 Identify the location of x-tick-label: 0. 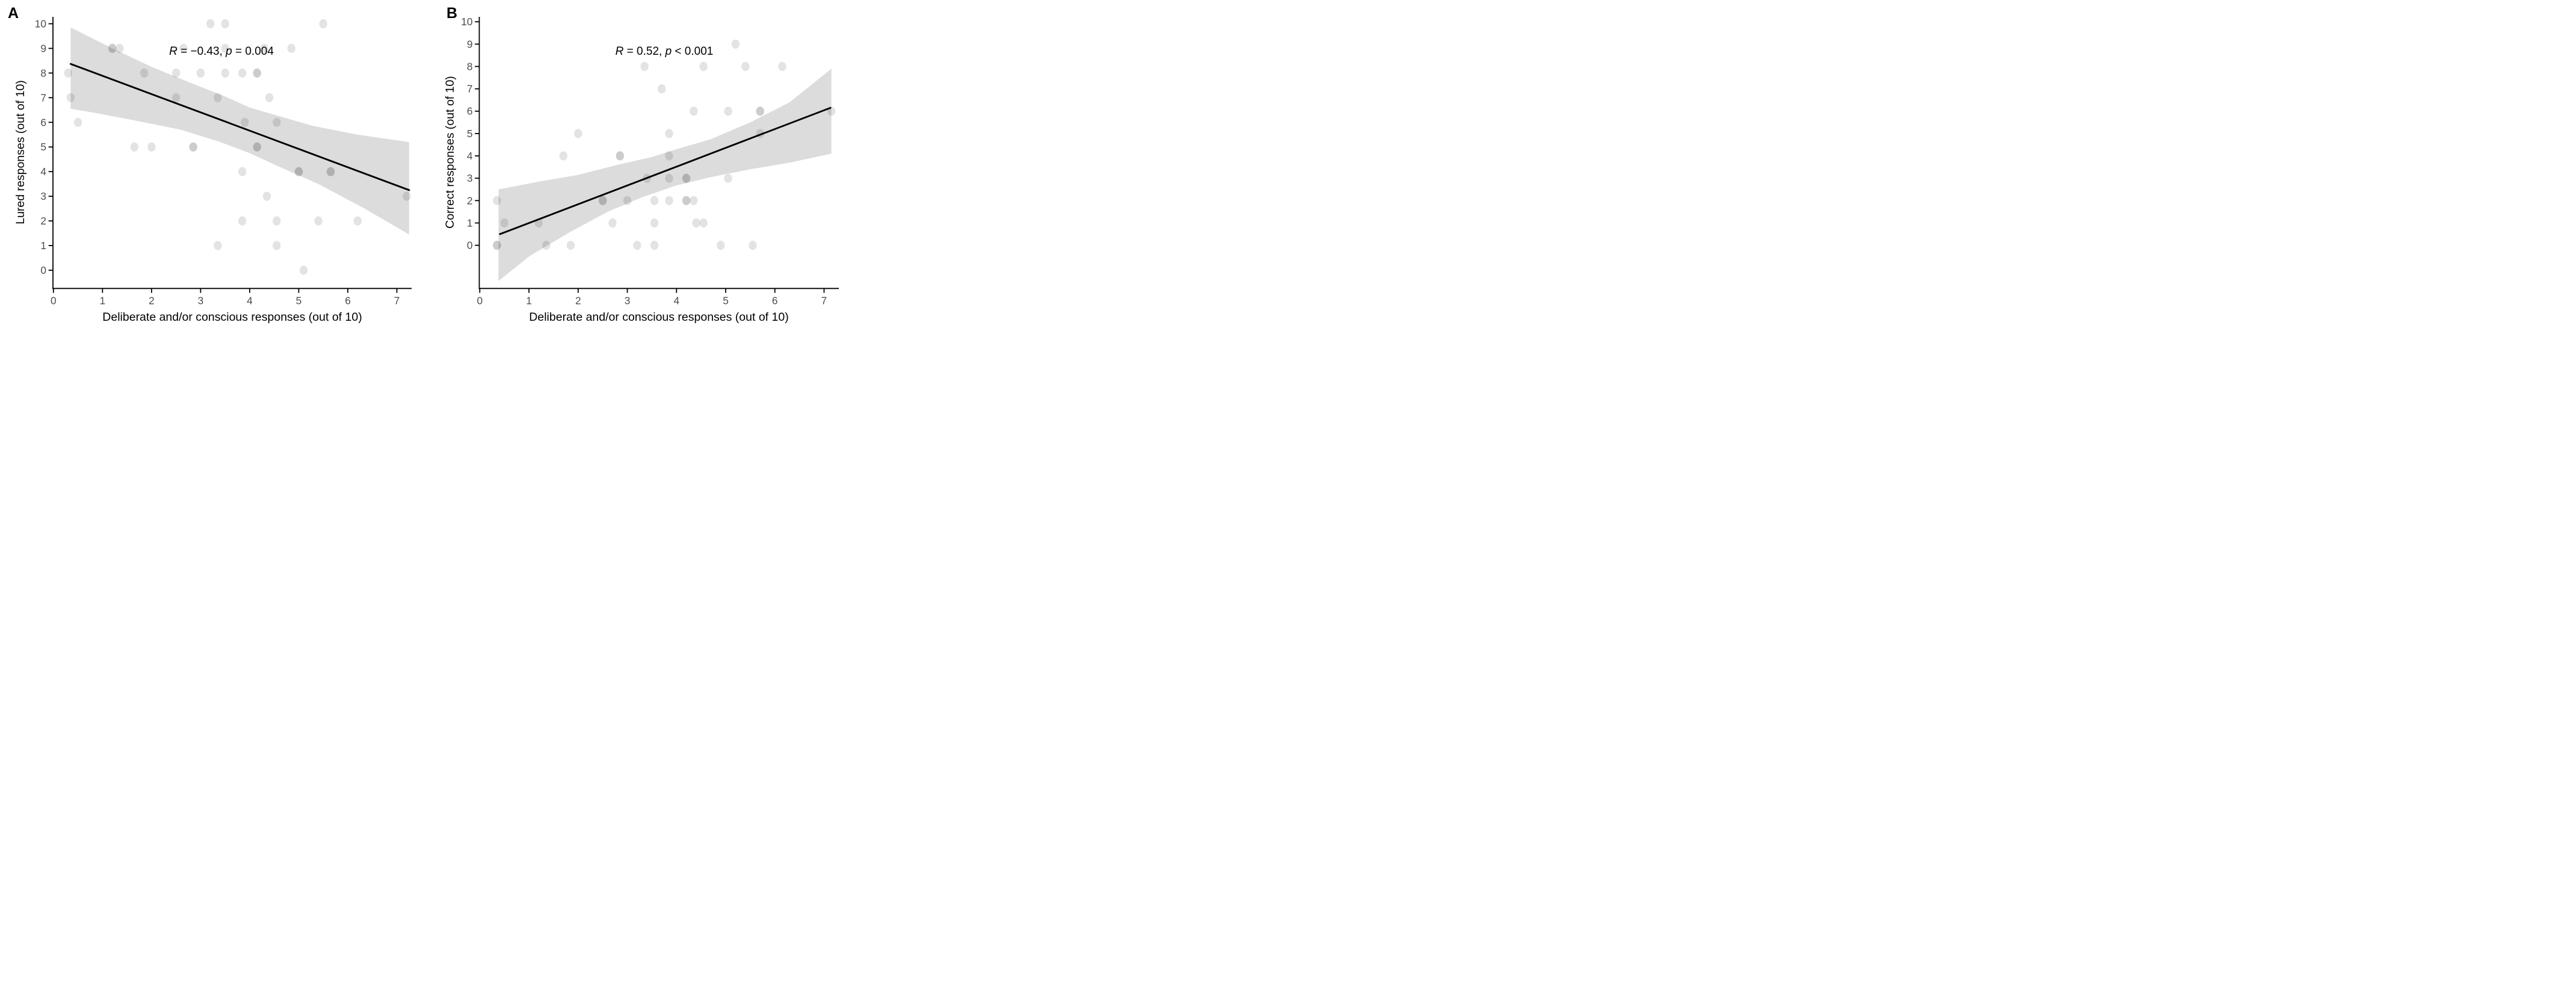
(480, 300).